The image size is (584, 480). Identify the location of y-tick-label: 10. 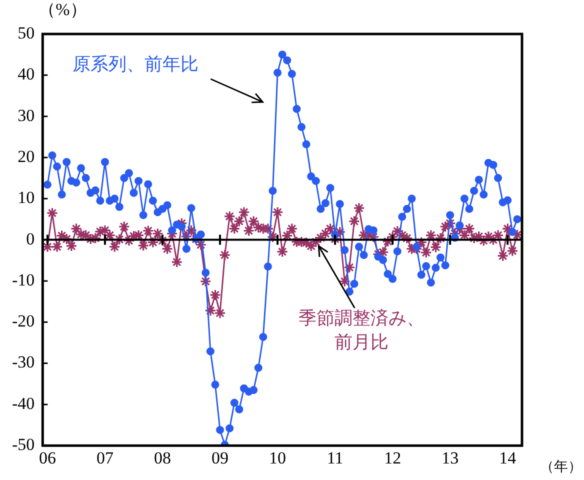
(26, 198).